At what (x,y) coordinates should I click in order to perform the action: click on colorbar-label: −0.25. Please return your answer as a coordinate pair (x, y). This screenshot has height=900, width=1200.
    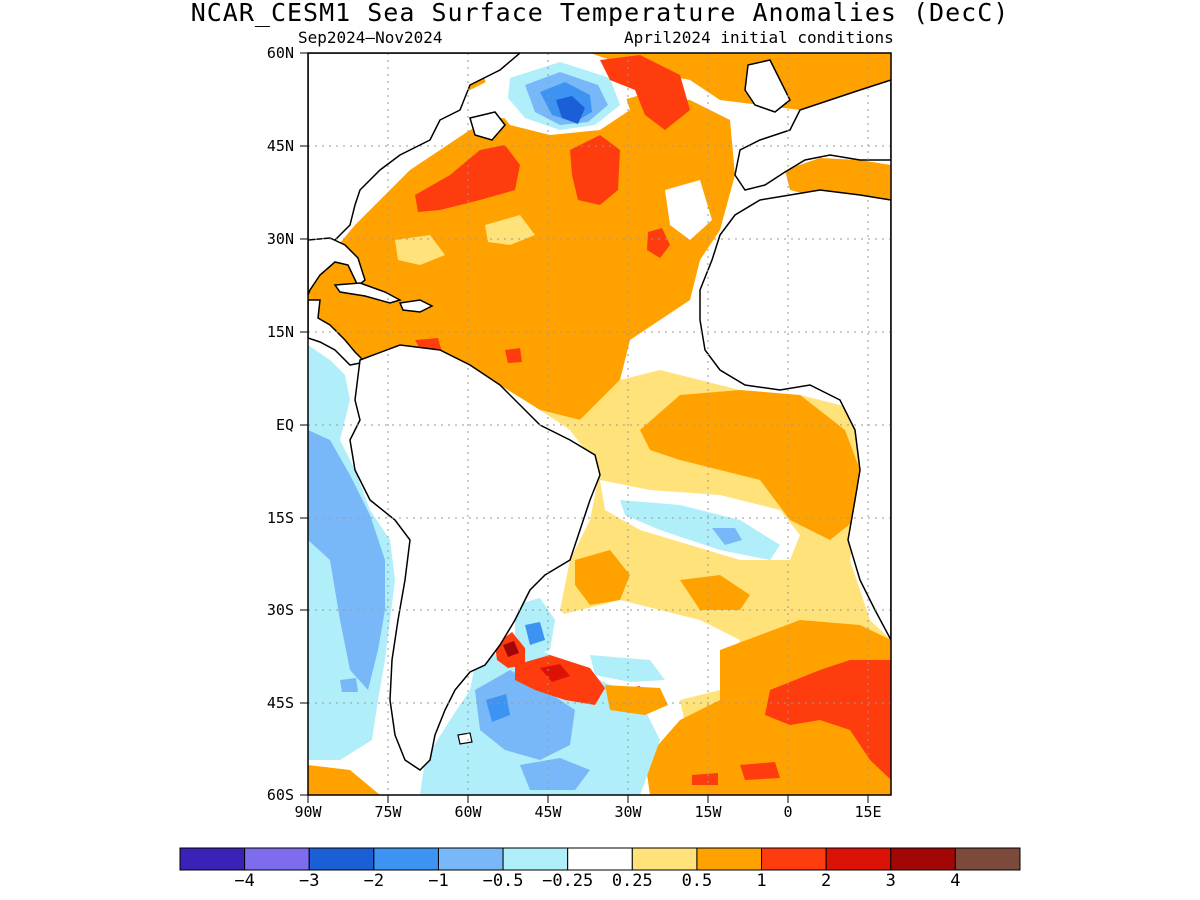
    Looking at the image, I should click on (568, 881).